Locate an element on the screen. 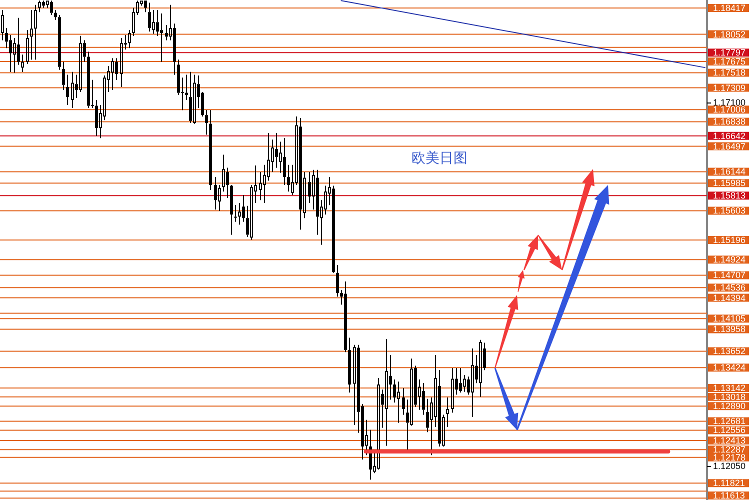  ref-line-label: 1.12413 is located at coordinates (729, 440).